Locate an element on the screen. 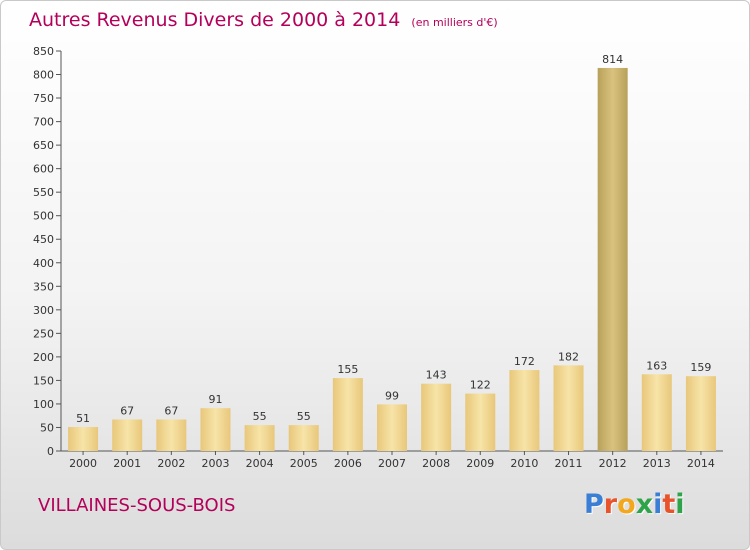  value-label-2004: 55 is located at coordinates (260, 416).